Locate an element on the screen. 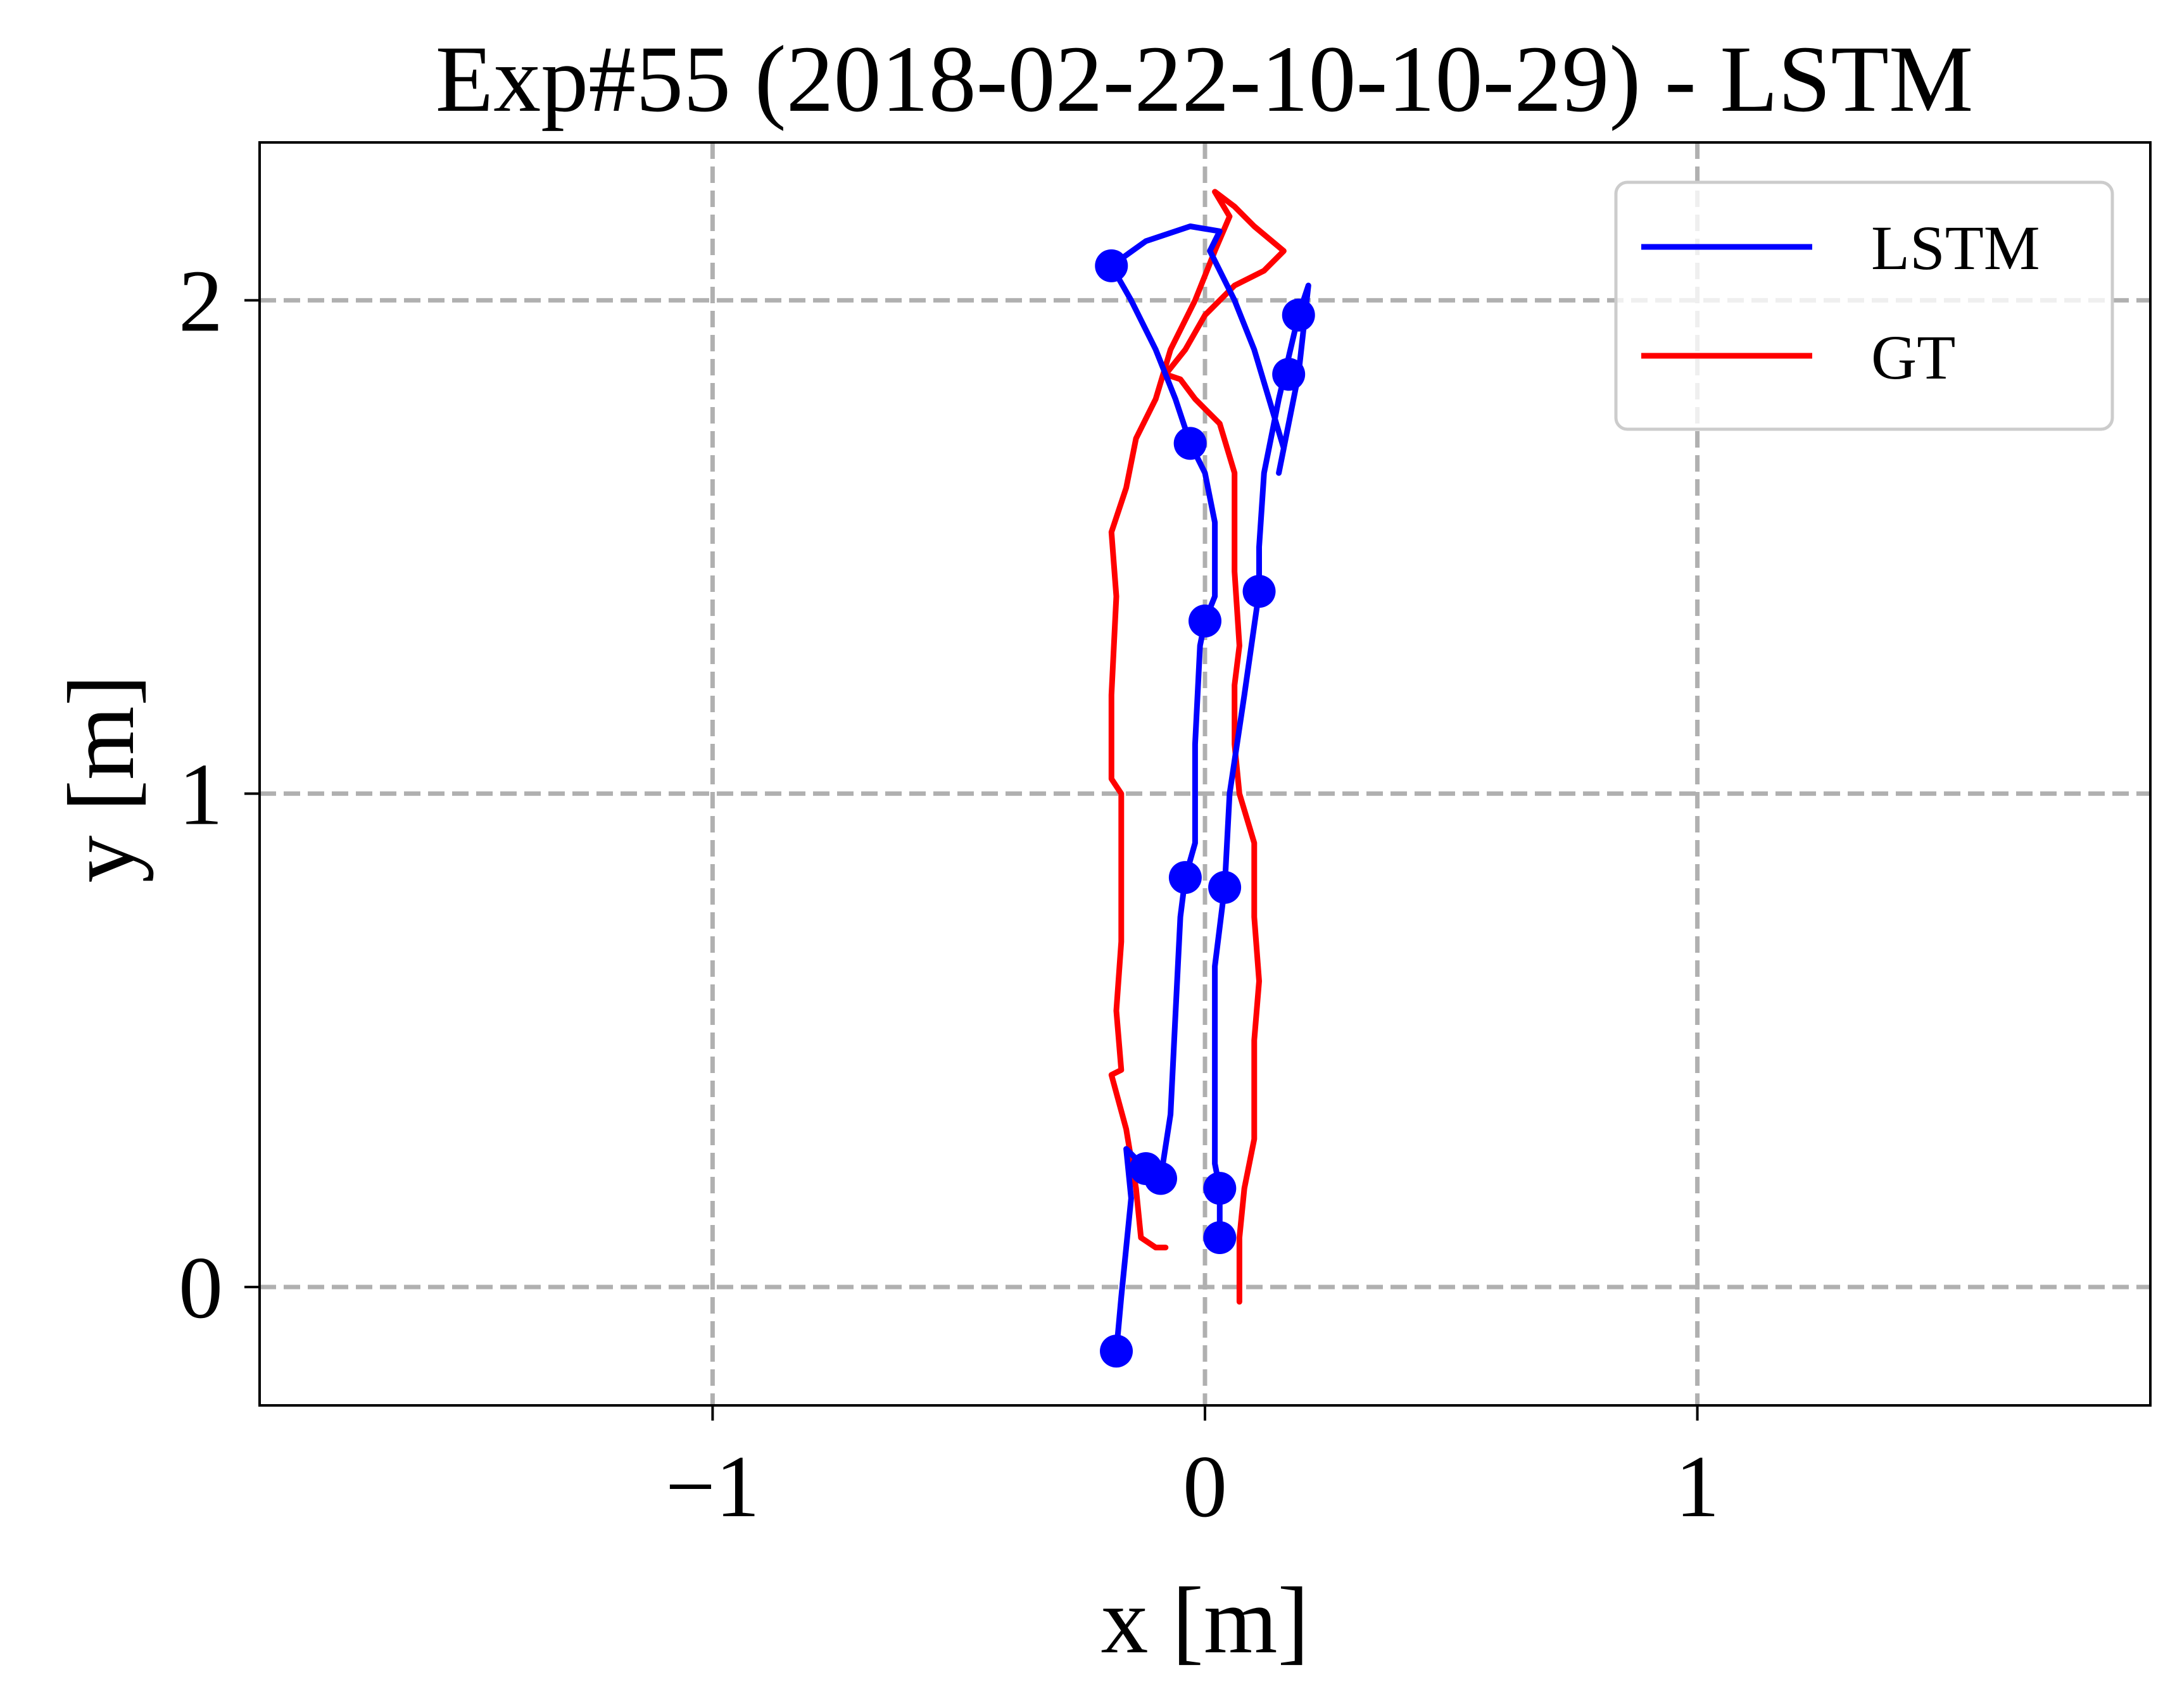  x-tick-label: 0 is located at coordinates (1205, 1487).